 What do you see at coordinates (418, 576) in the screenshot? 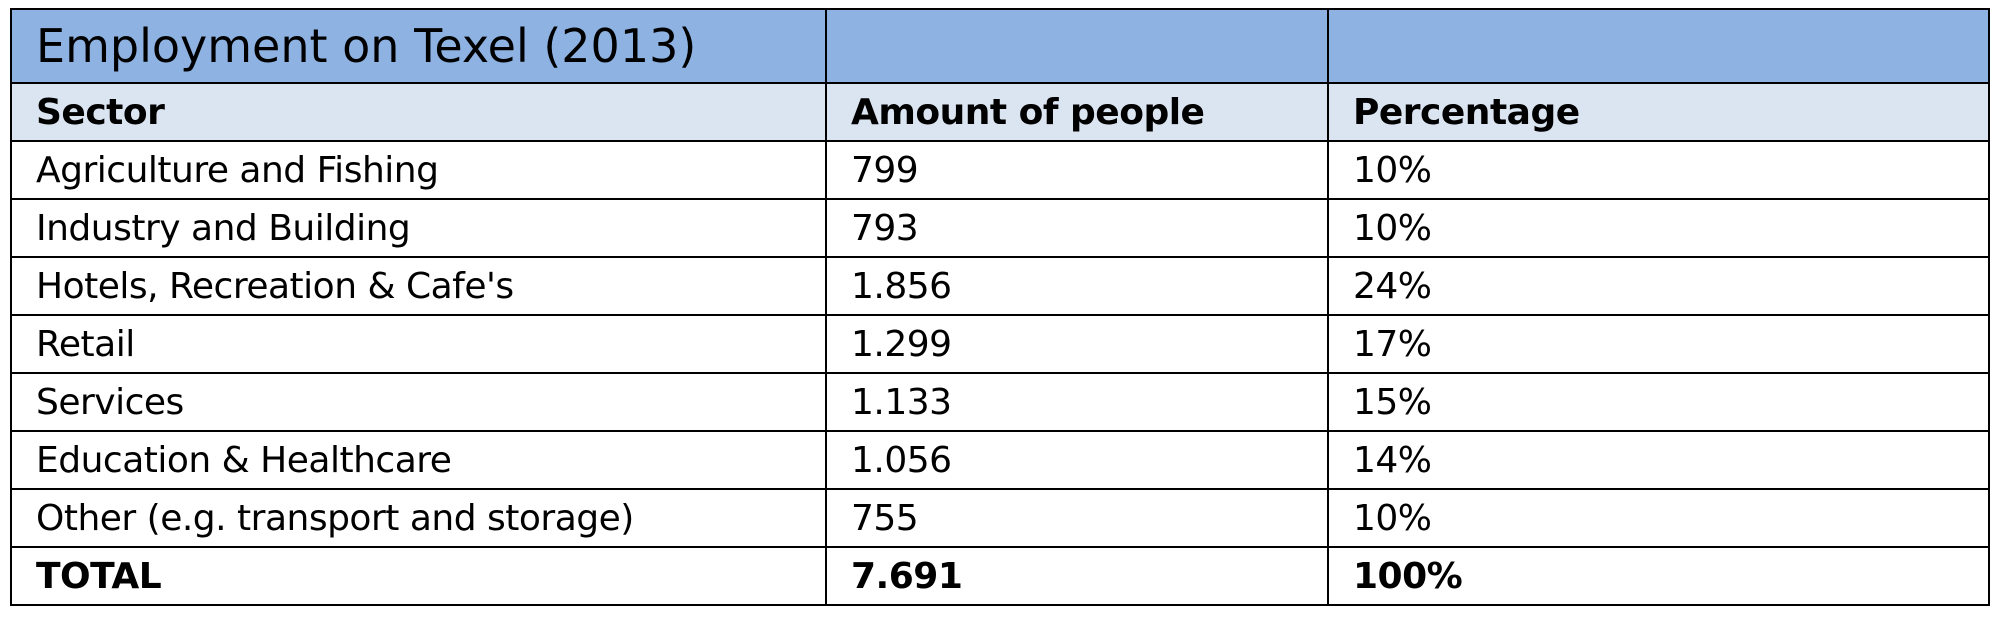
I see `total-label: TOTAL` at bounding box center [418, 576].